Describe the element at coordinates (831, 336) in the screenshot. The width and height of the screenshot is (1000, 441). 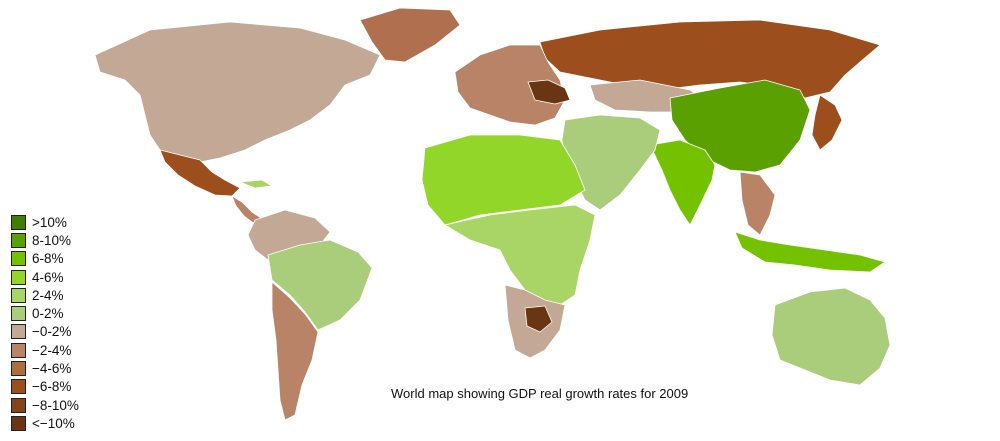
I see `region-australia` at that location.